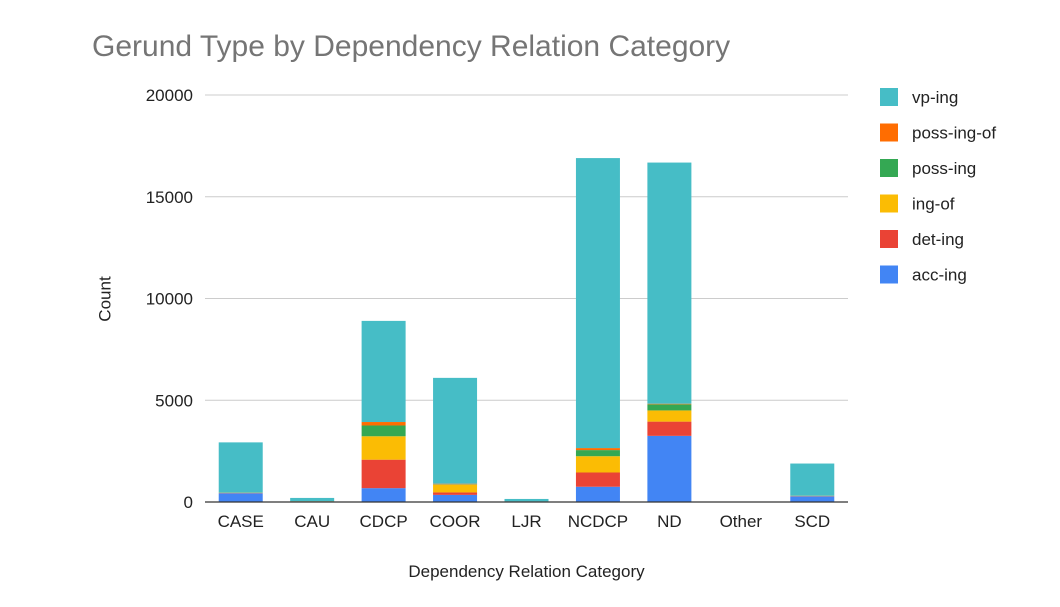 Image resolution: width=1060 pixels, height=607 pixels. Describe the element at coordinates (174, 400) in the screenshot. I see `y-tick-label: 5000` at that location.